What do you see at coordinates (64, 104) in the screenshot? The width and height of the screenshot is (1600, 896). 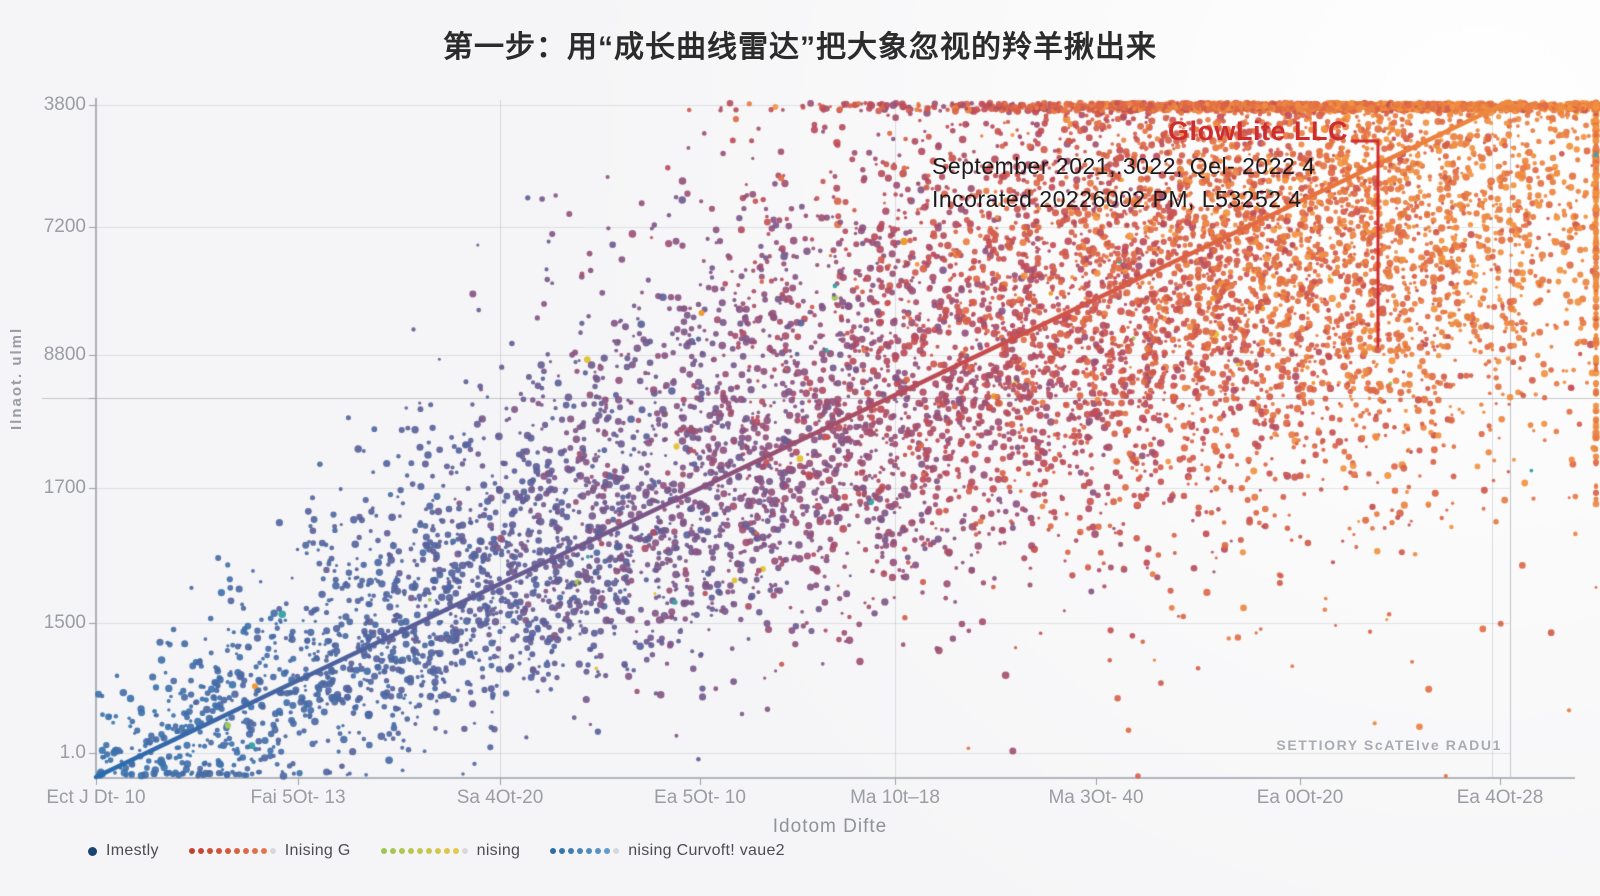 I see `y-tick-label: 3800` at bounding box center [64, 104].